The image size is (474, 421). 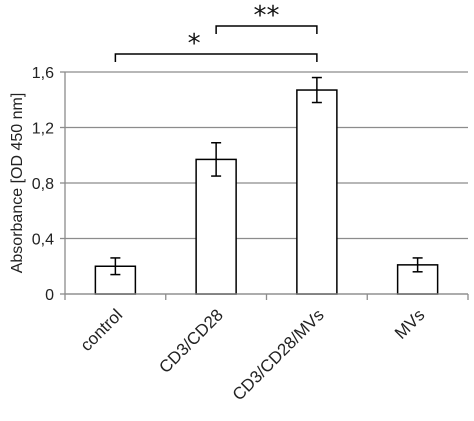 I want to click on y-tick-labels: 0 0,4 0,8 1,2 1,6, so click(x=43, y=184).